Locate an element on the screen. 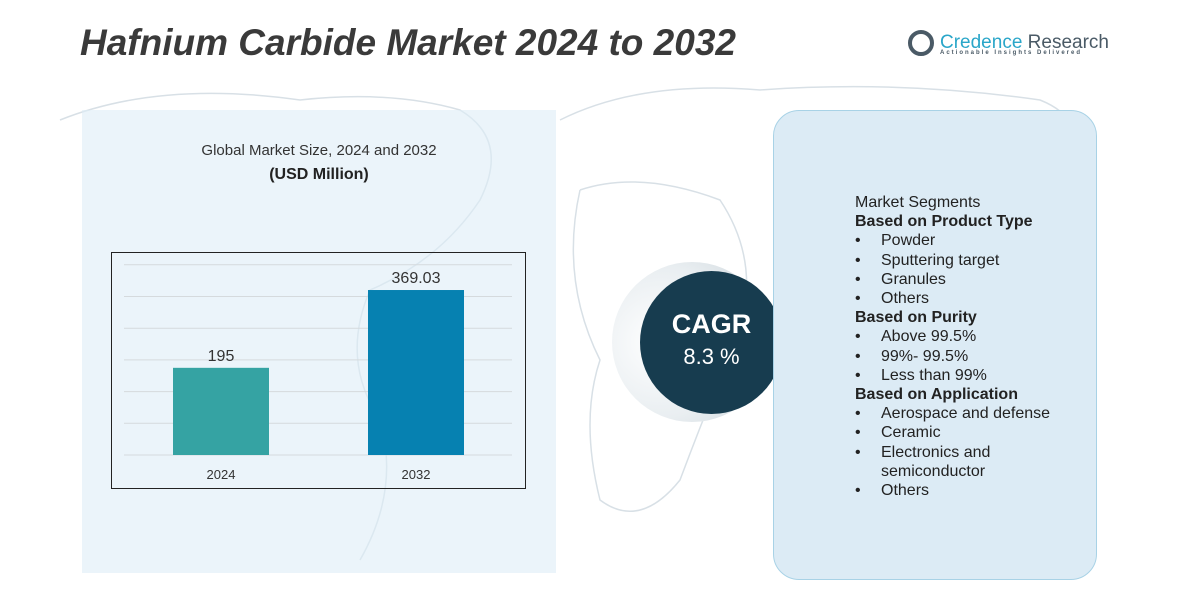  logo-chart-icon is located at coordinates (921, 43).